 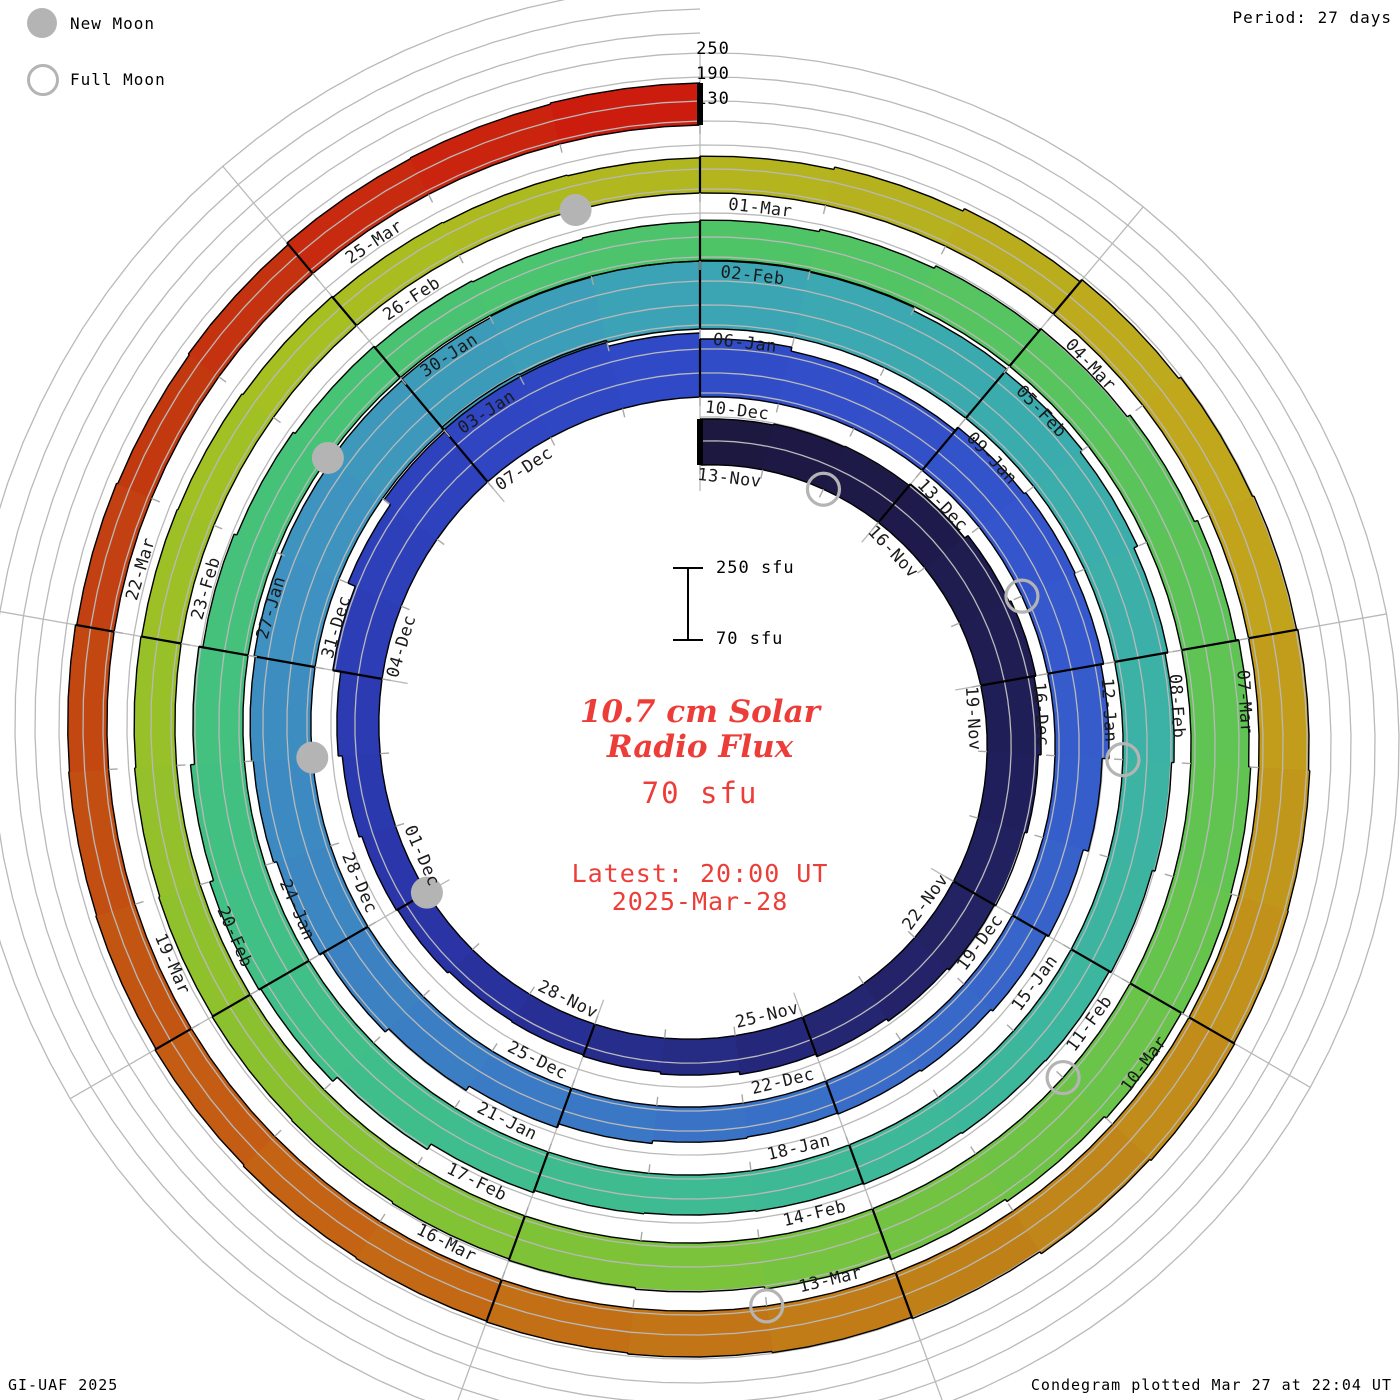 What do you see at coordinates (688, 568) in the screenshot?
I see `scalebar-top-cap` at bounding box center [688, 568].